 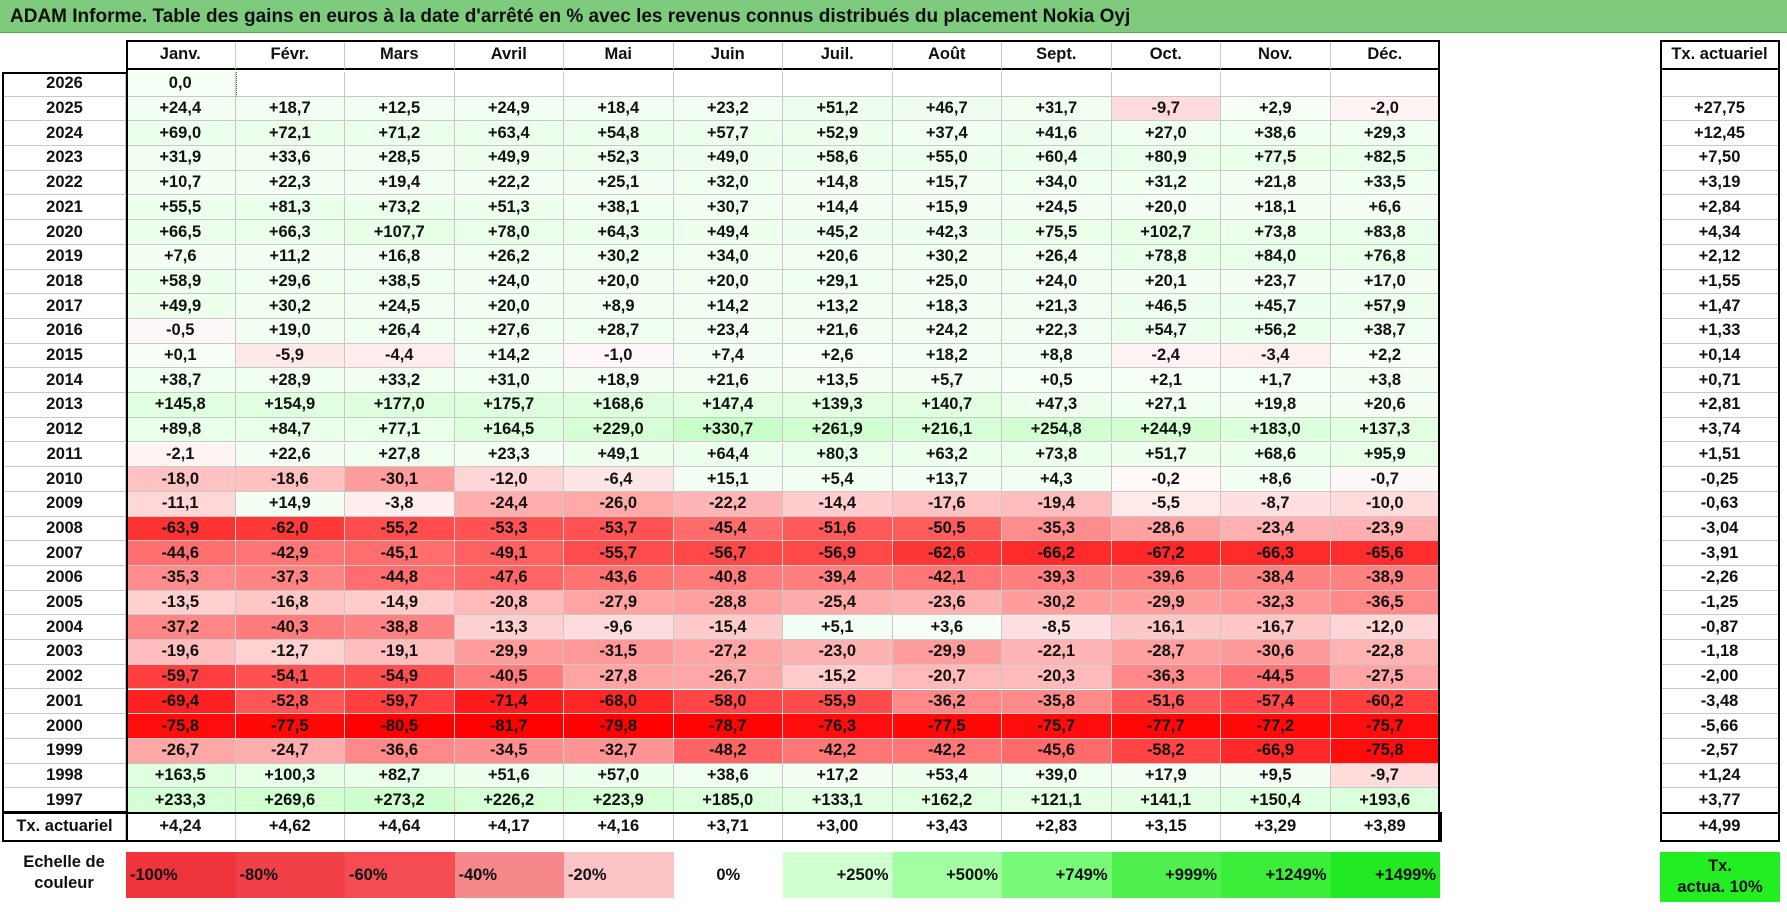 What do you see at coordinates (509, 776) in the screenshot?
I see `value-cell: +51,6` at bounding box center [509, 776].